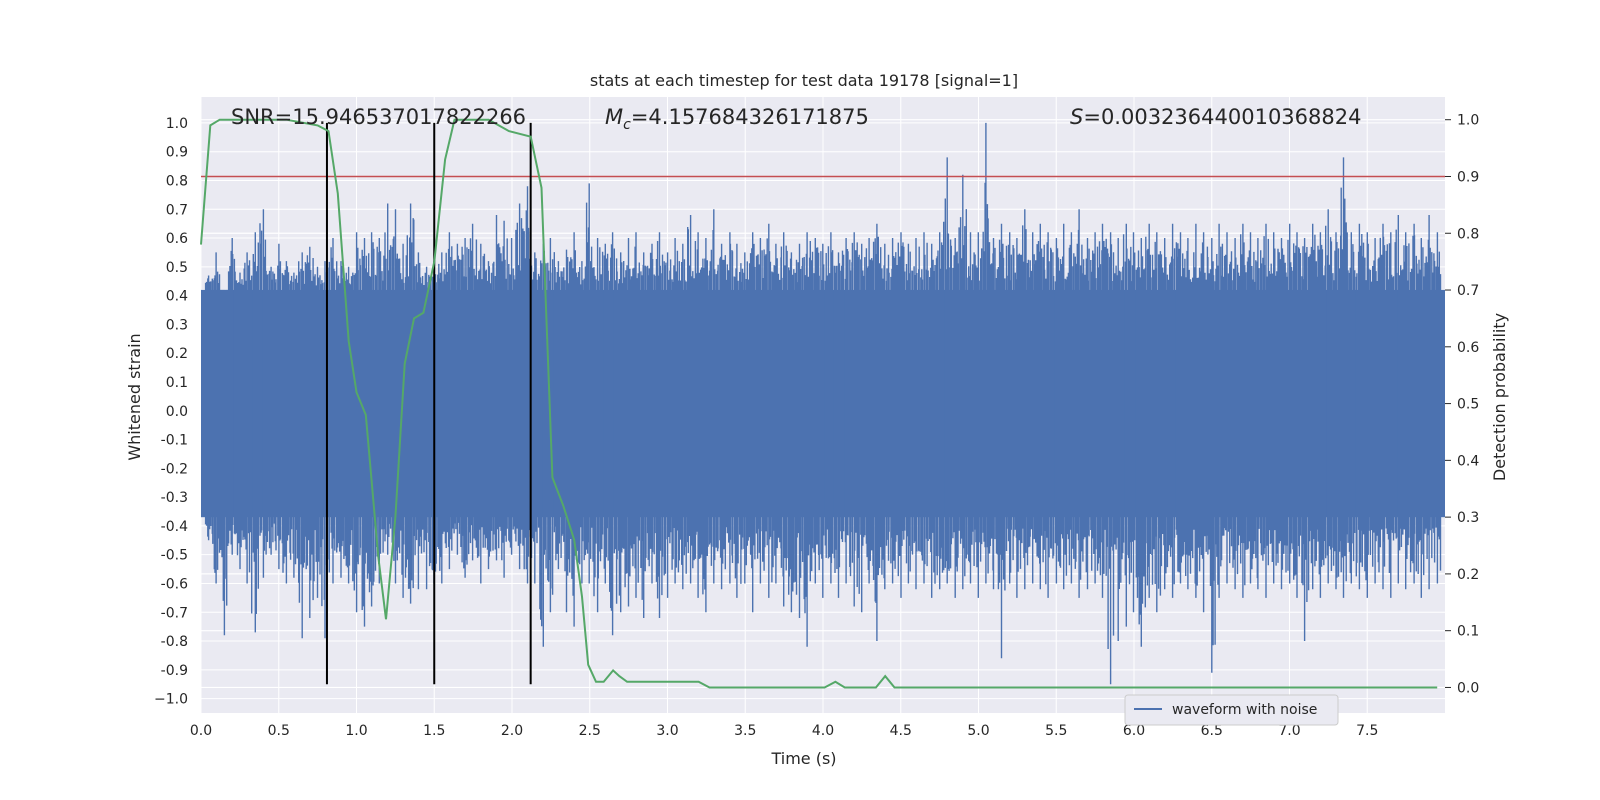 The width and height of the screenshot is (1600, 800). I want to click on legend-entry: waveform with noise, so click(1244, 710).